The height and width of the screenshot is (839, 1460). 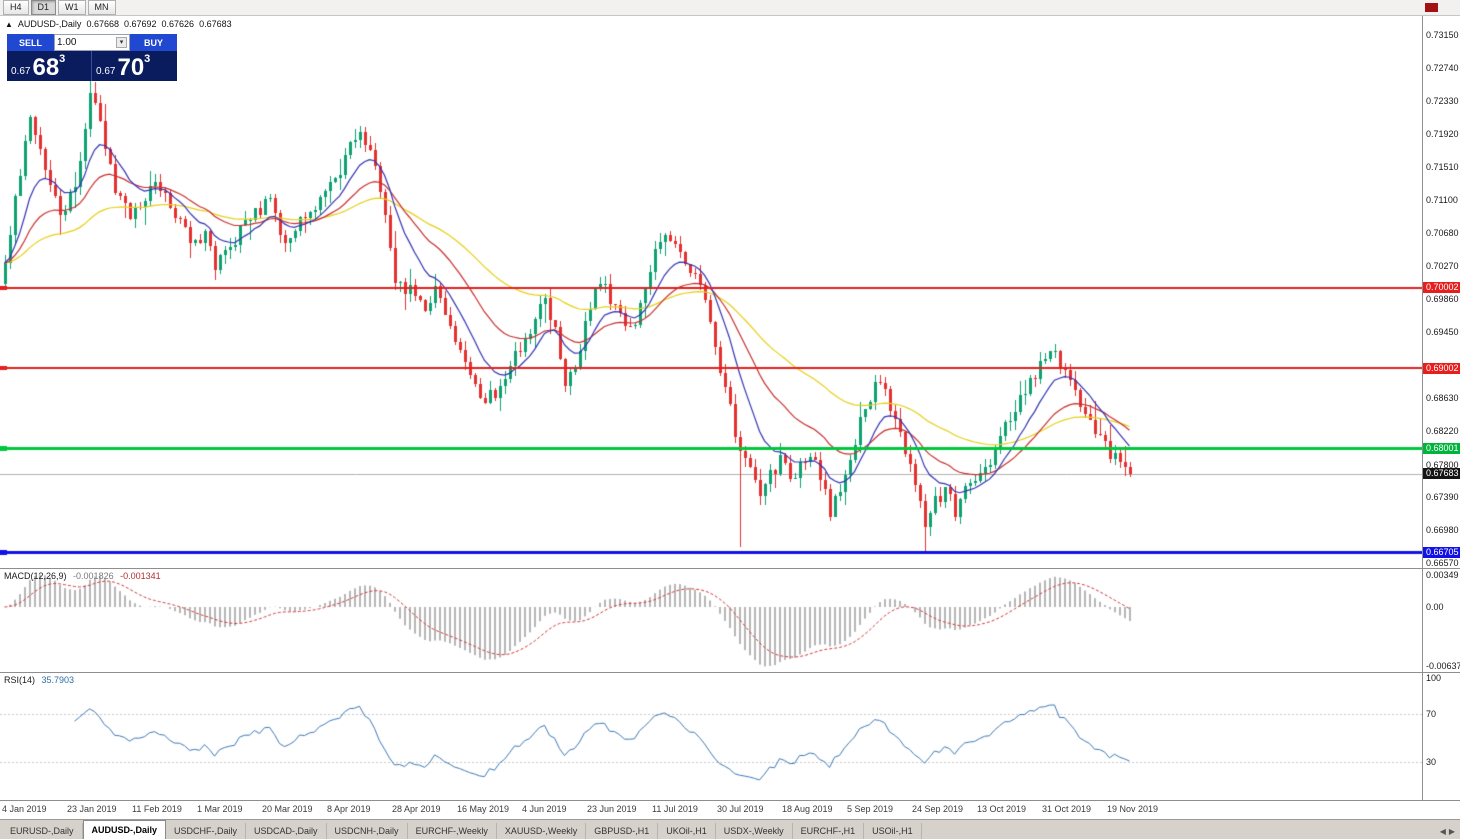 I want to click on ohlc-open: 0.67668, so click(x=102, y=24).